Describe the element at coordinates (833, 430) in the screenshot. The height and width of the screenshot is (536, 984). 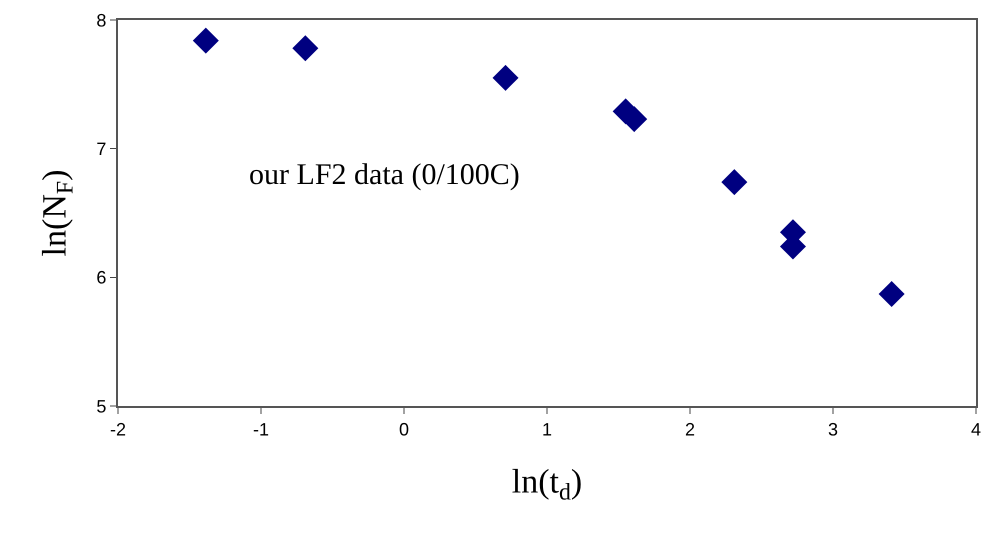
I see `x-tick-label: 3` at that location.